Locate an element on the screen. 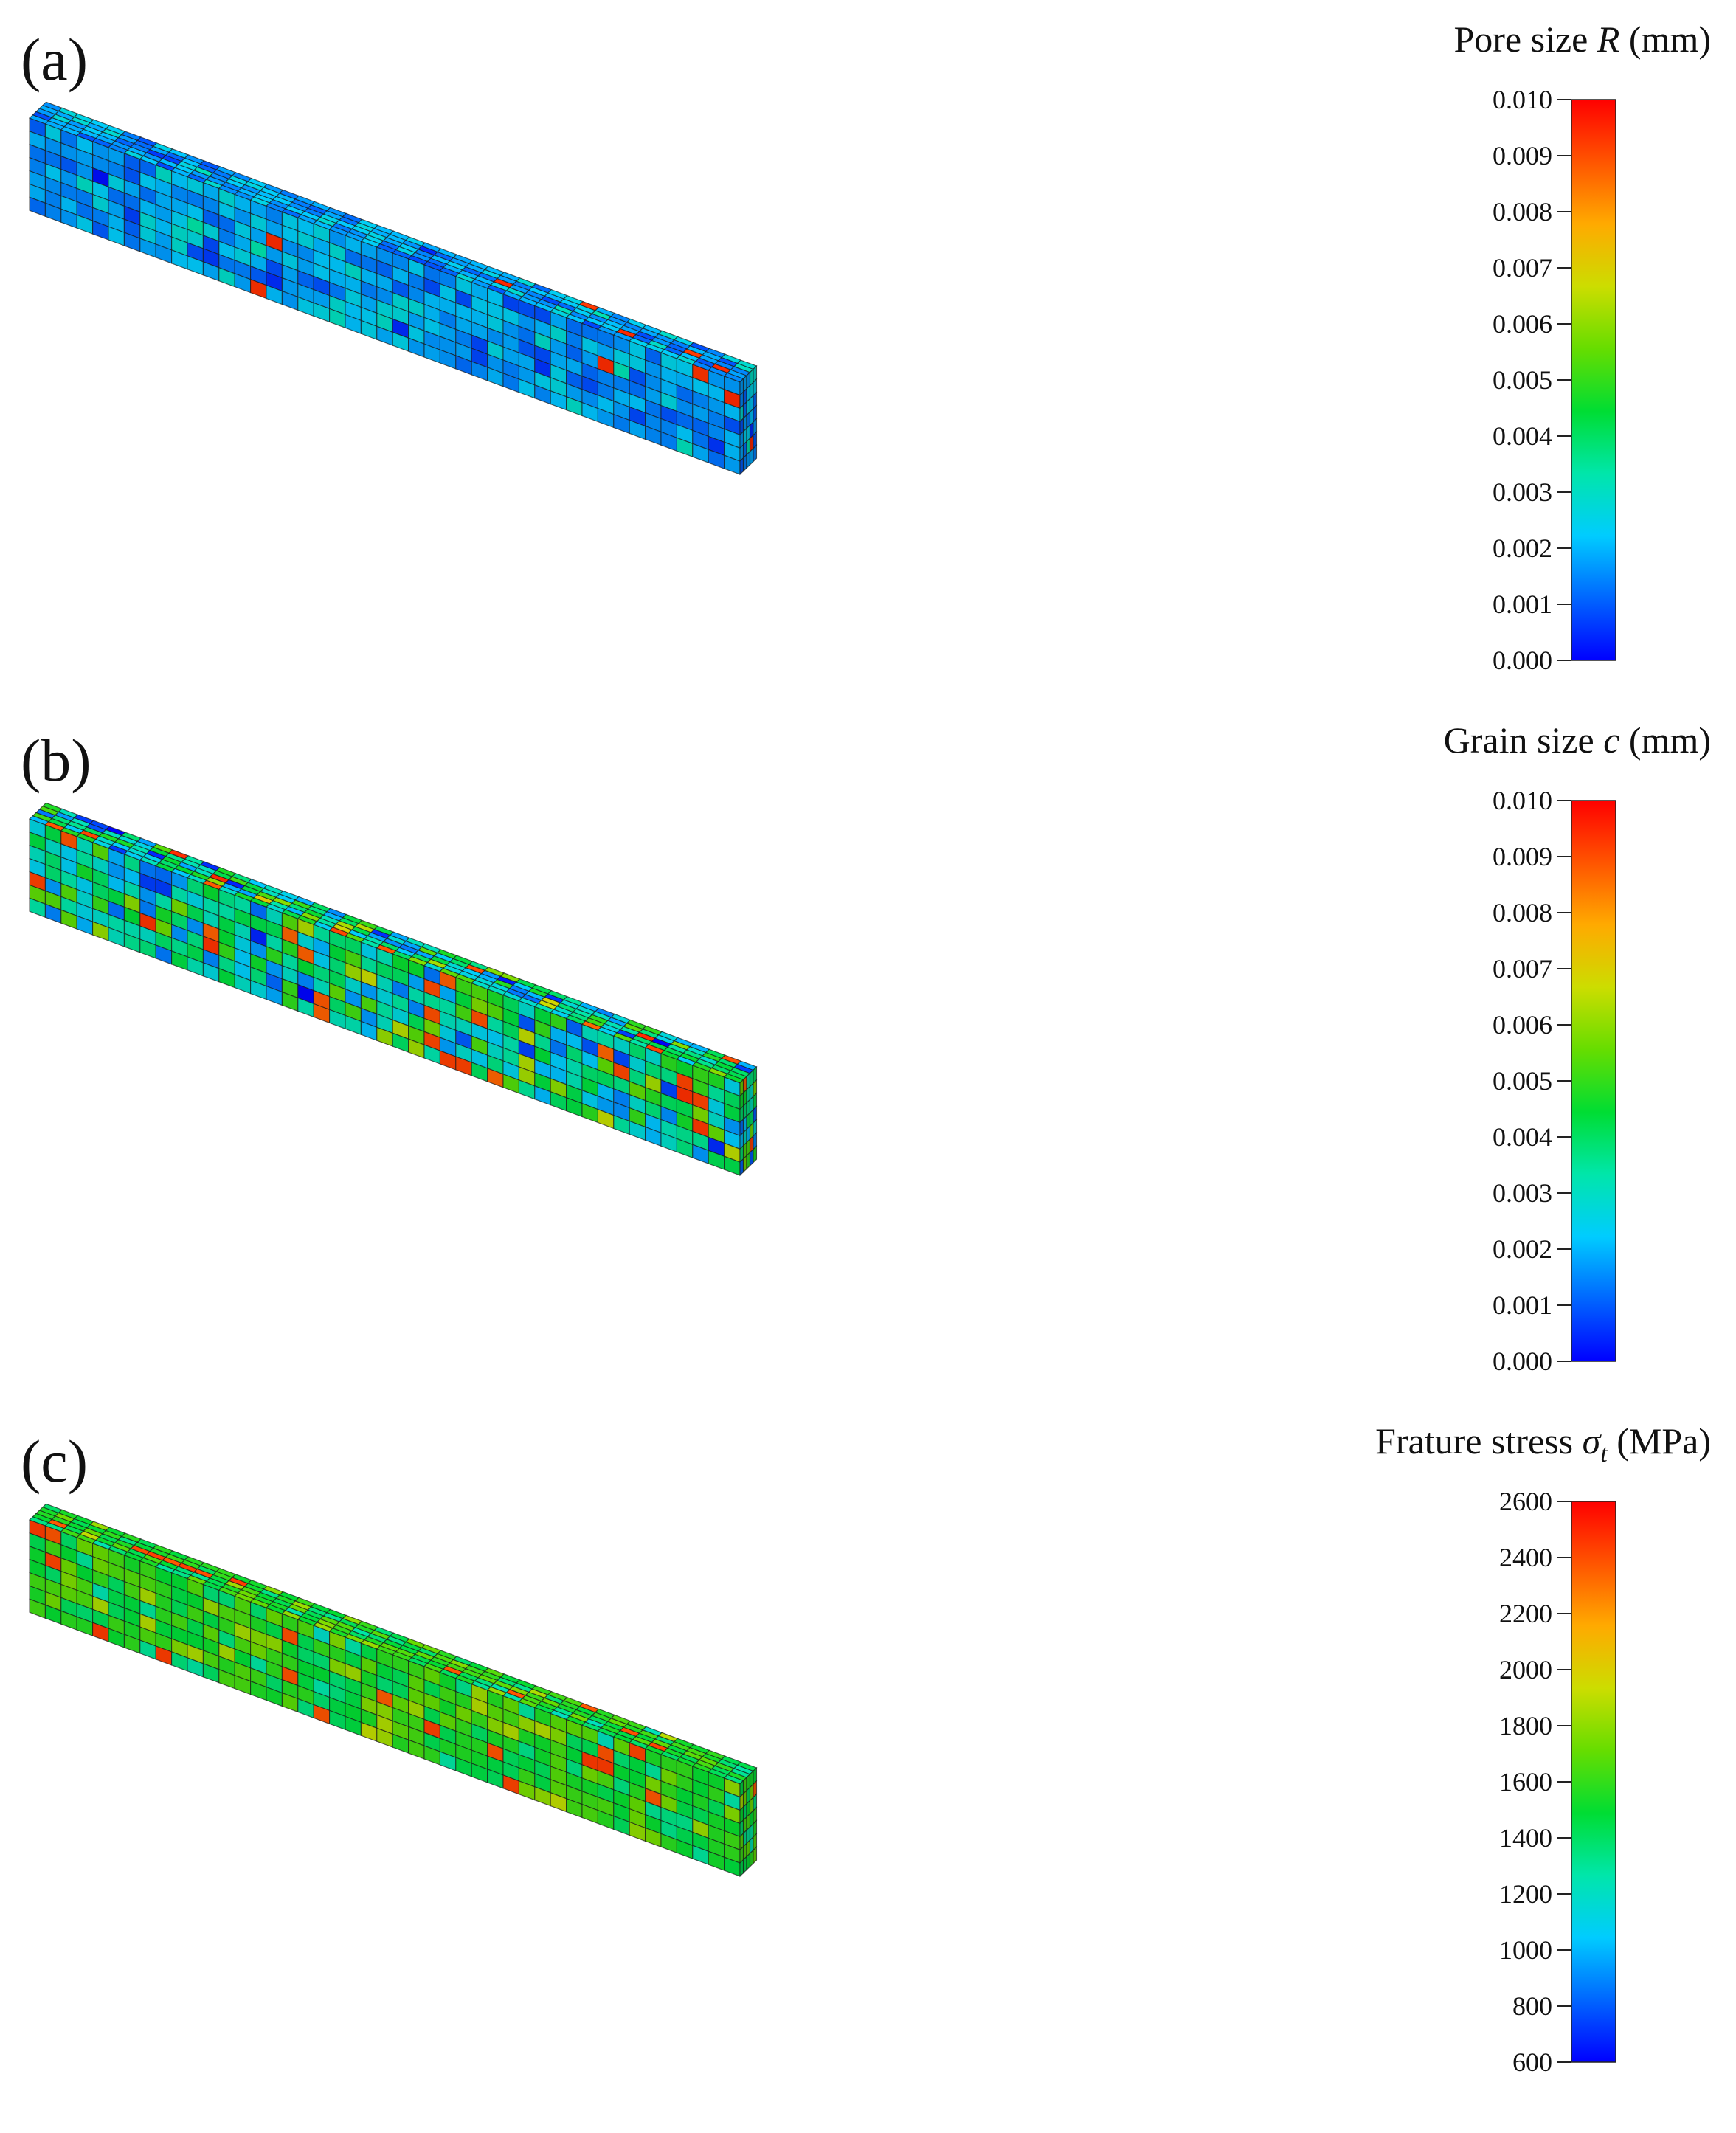 The width and height of the screenshot is (1736, 2133). colorbar-tick-label: 2400 is located at coordinates (1525, 1558).